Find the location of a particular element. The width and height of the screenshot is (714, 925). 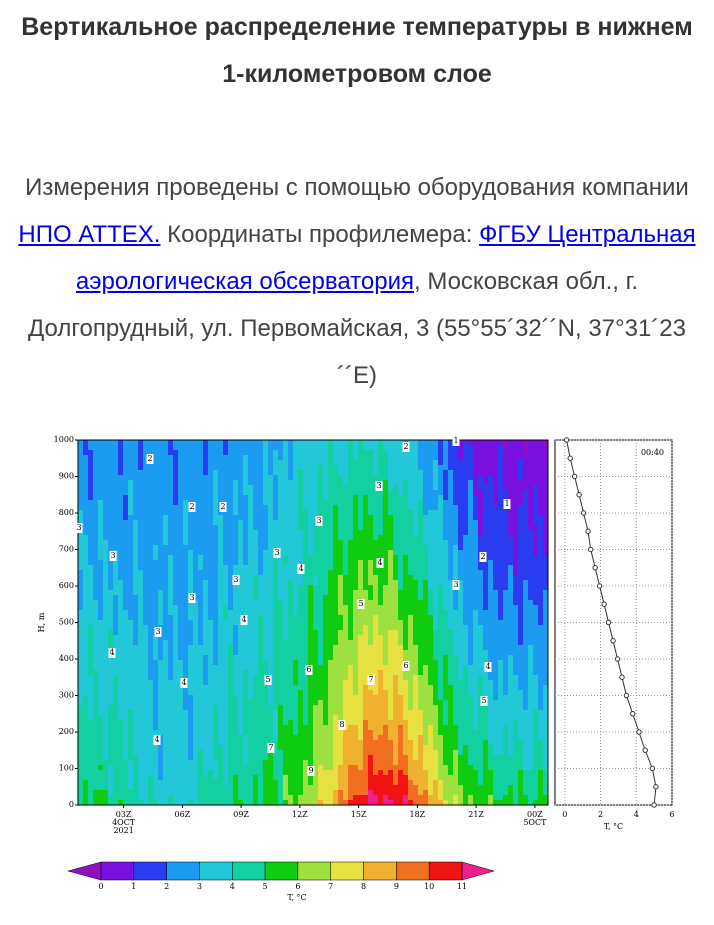

link: НПО АТТЕХ. is located at coordinates (89, 234).